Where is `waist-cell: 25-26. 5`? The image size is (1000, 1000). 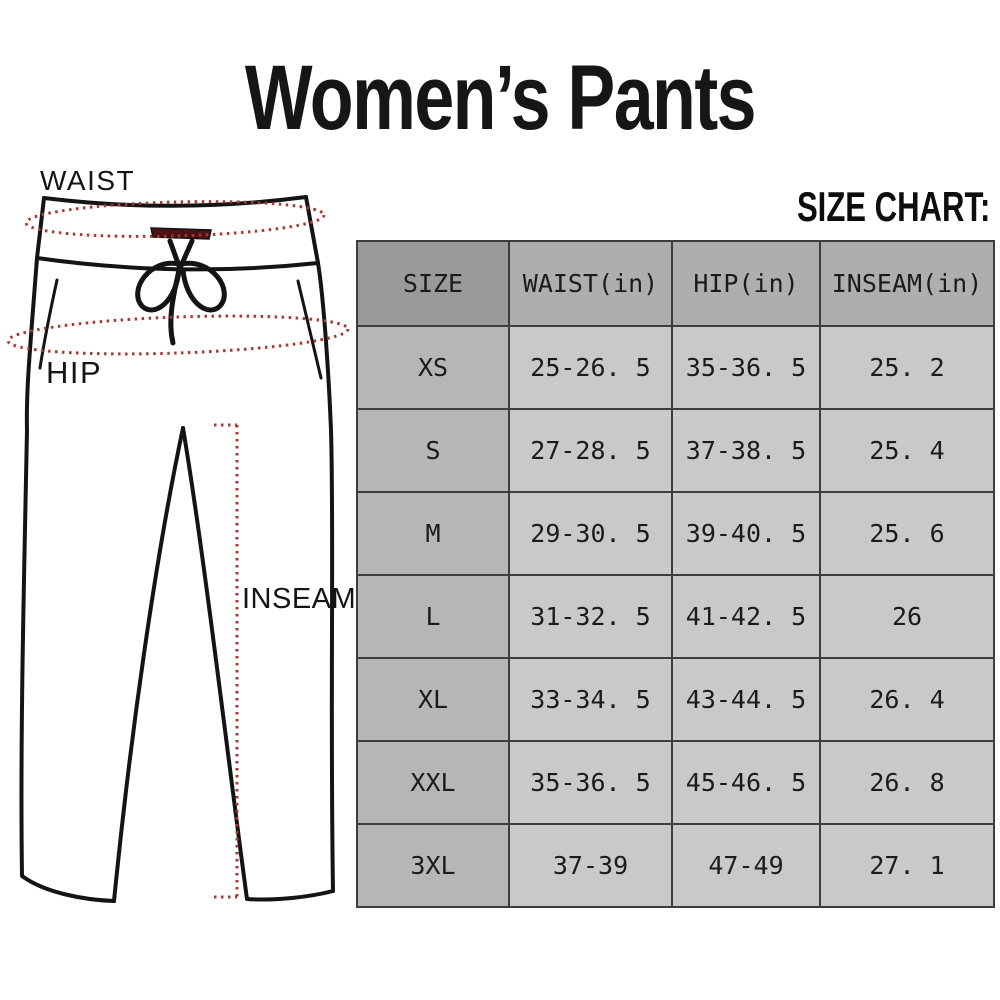
waist-cell: 25-26. 5 is located at coordinates (590, 367).